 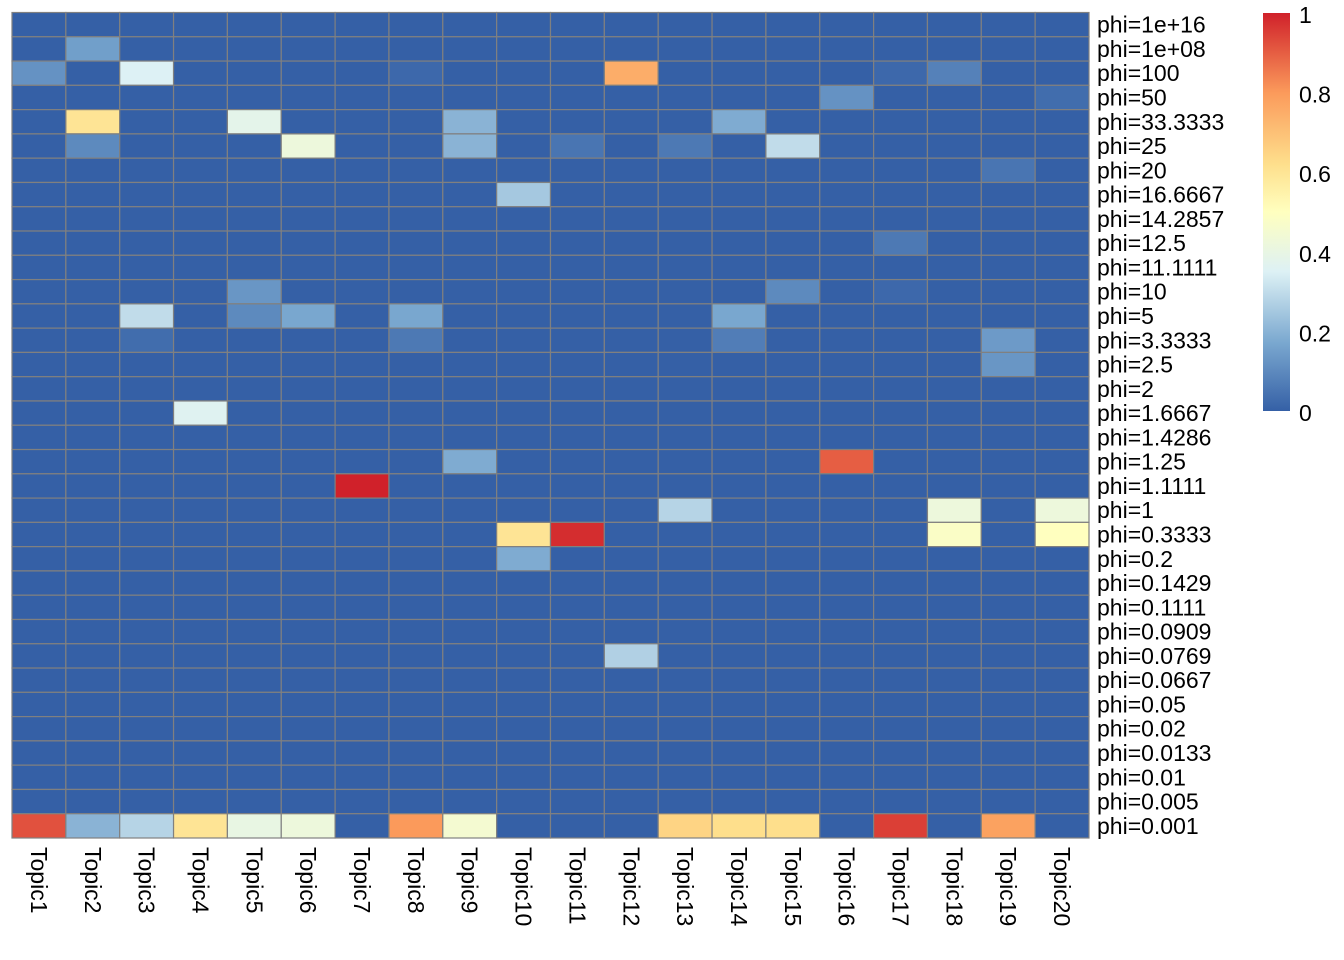 I want to click on legend-tick-label: 0.2, so click(x=1315, y=333).